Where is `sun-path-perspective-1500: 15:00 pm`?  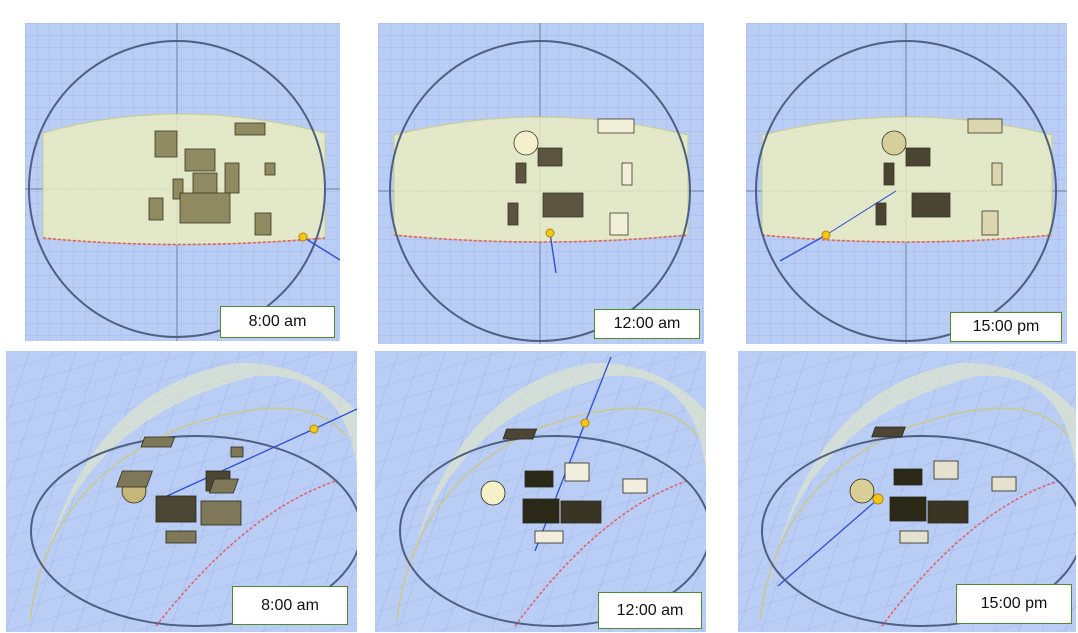
sun-path-perspective-1500: 15:00 pm is located at coordinates (907, 491).